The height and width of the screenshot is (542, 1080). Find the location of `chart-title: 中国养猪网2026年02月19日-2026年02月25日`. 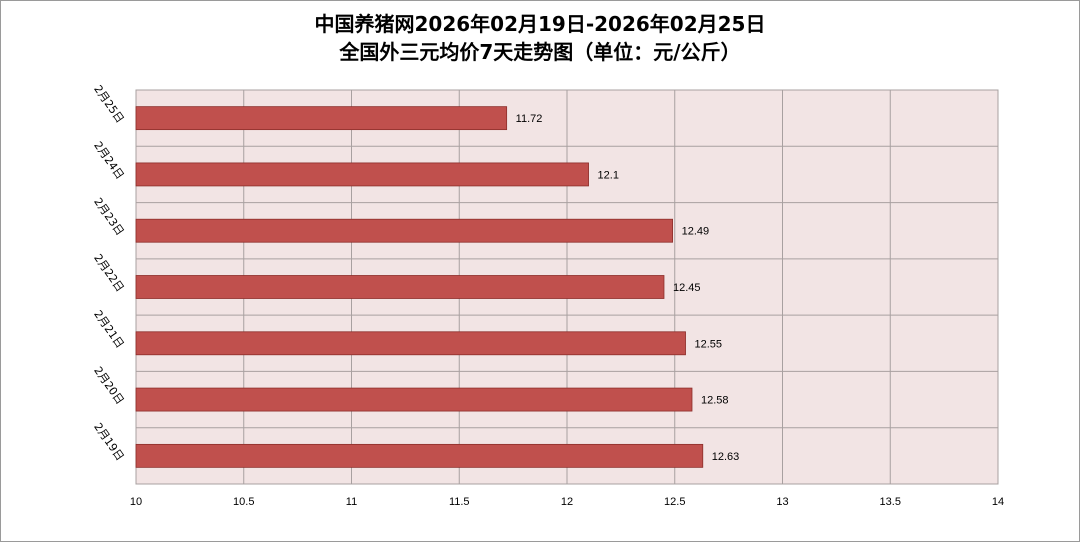

chart-title: 中国养猪网2026年02月19日-2026年02月25日 is located at coordinates (540, 24).